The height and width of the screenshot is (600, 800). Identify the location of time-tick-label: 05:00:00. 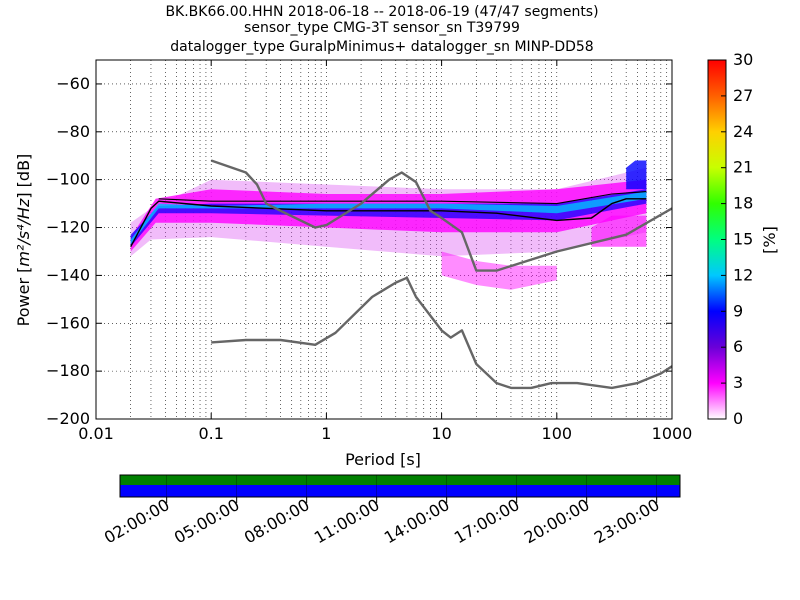
(207, 521).